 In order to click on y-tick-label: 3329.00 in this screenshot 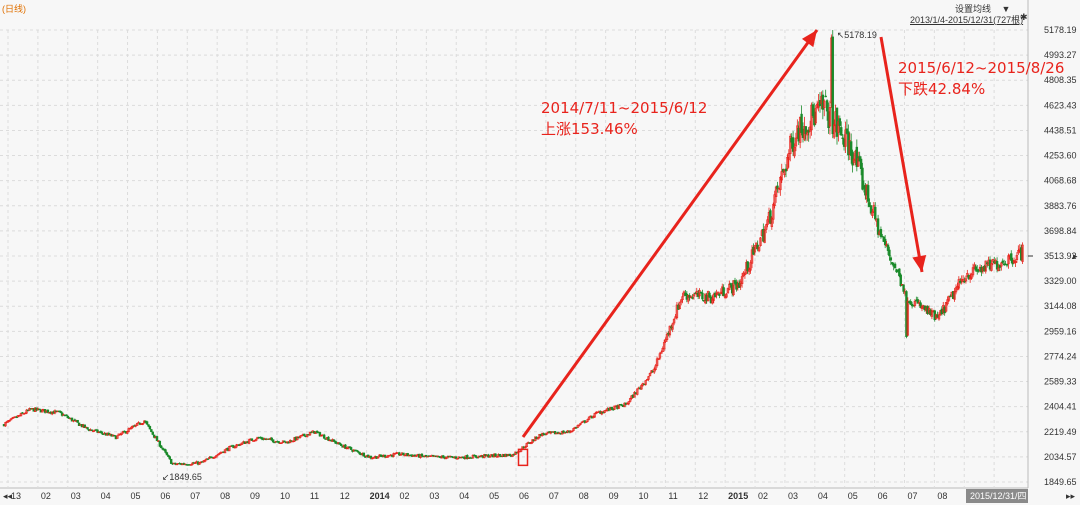, I will do `click(1060, 281)`.